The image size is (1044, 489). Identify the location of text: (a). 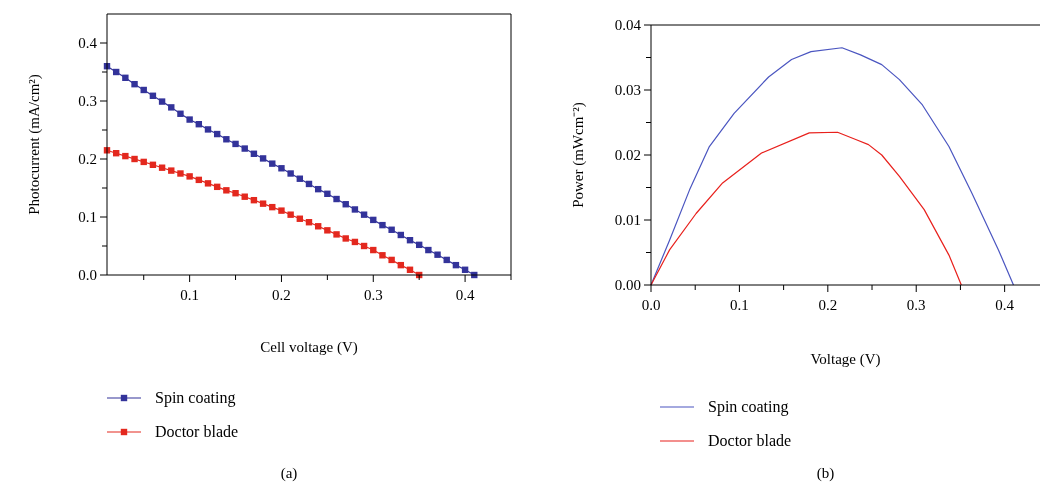
(289, 473).